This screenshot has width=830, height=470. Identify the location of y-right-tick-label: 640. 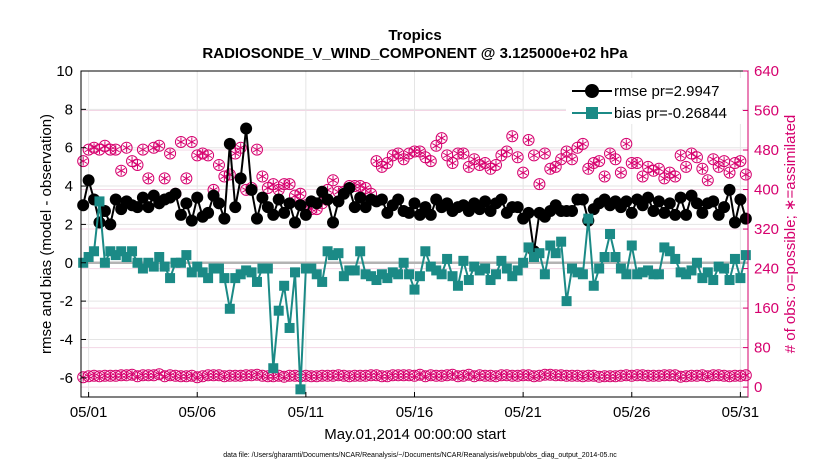
(766, 71).